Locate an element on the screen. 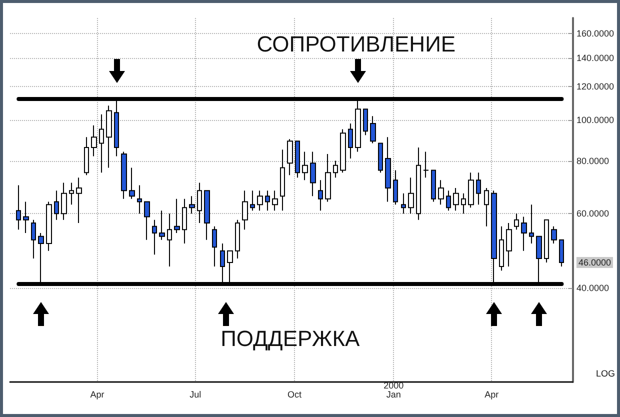 Image resolution: width=620 pixels, height=417 pixels. y-tick-label: 120.0000 is located at coordinates (595, 86).